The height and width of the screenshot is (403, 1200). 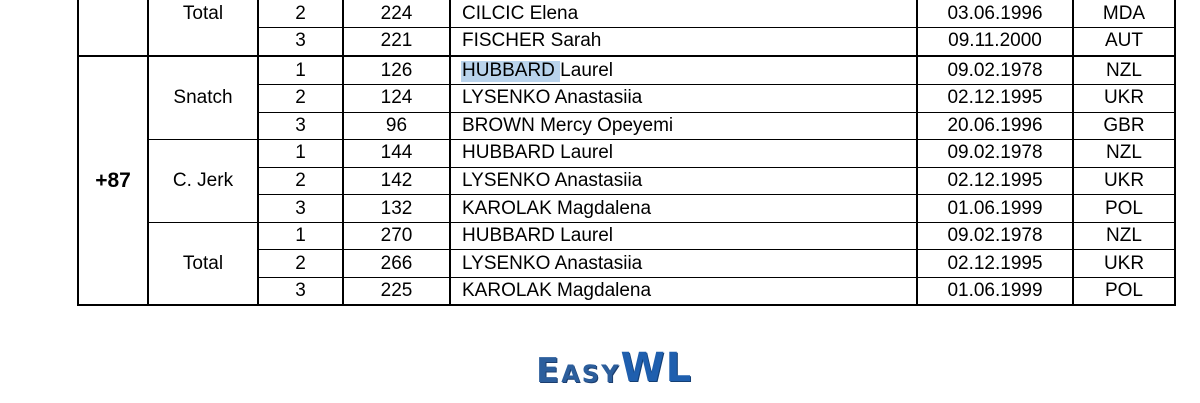 What do you see at coordinates (396, 13) in the screenshot?
I see `result: 224` at bounding box center [396, 13].